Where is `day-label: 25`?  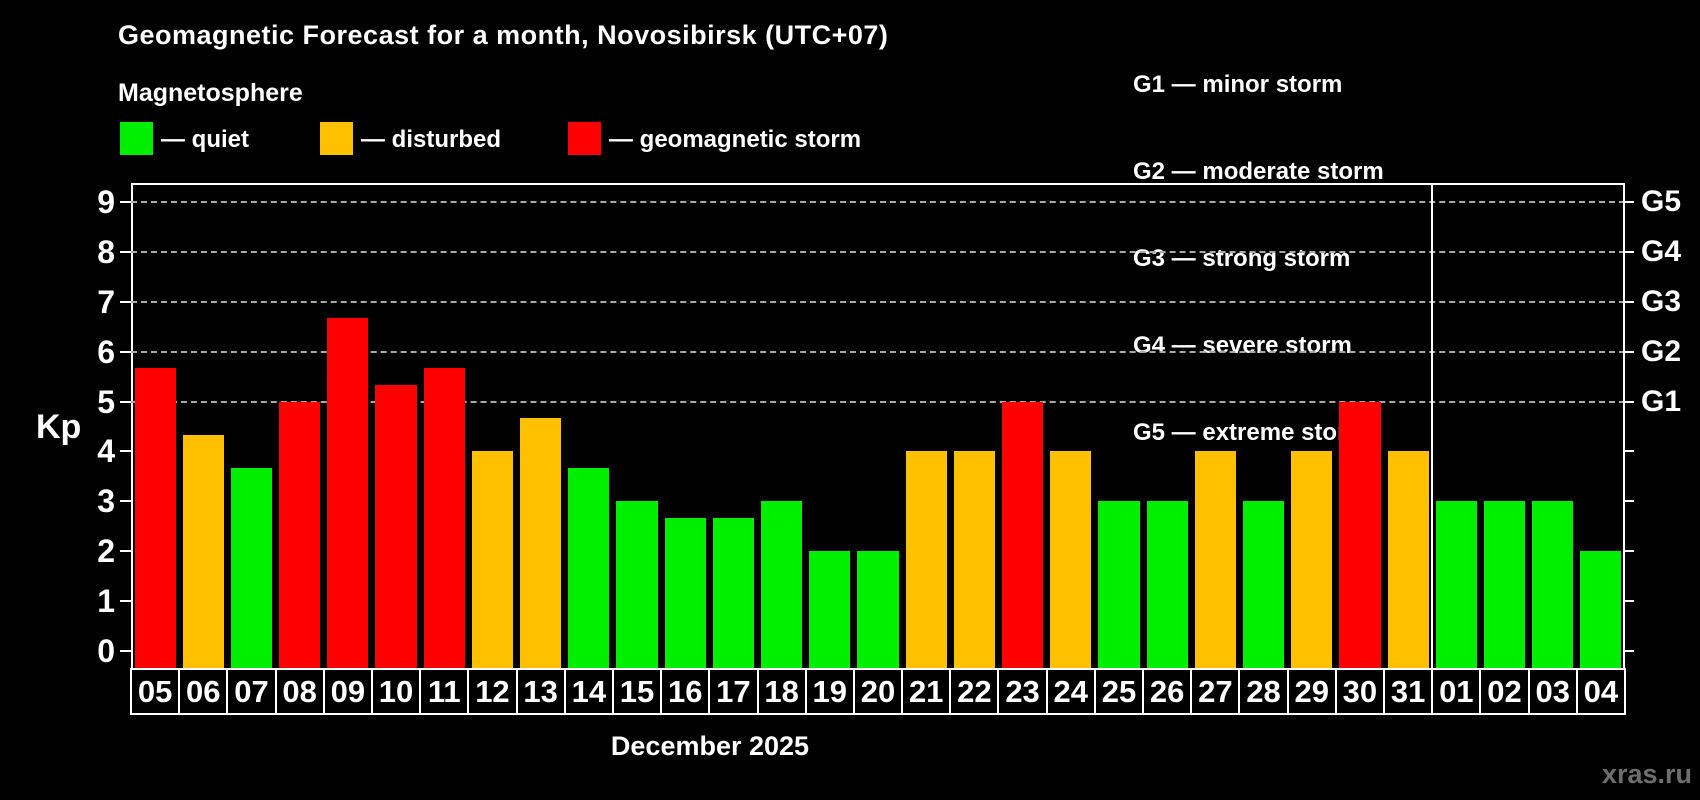
day-label: 25 is located at coordinates (1119, 691).